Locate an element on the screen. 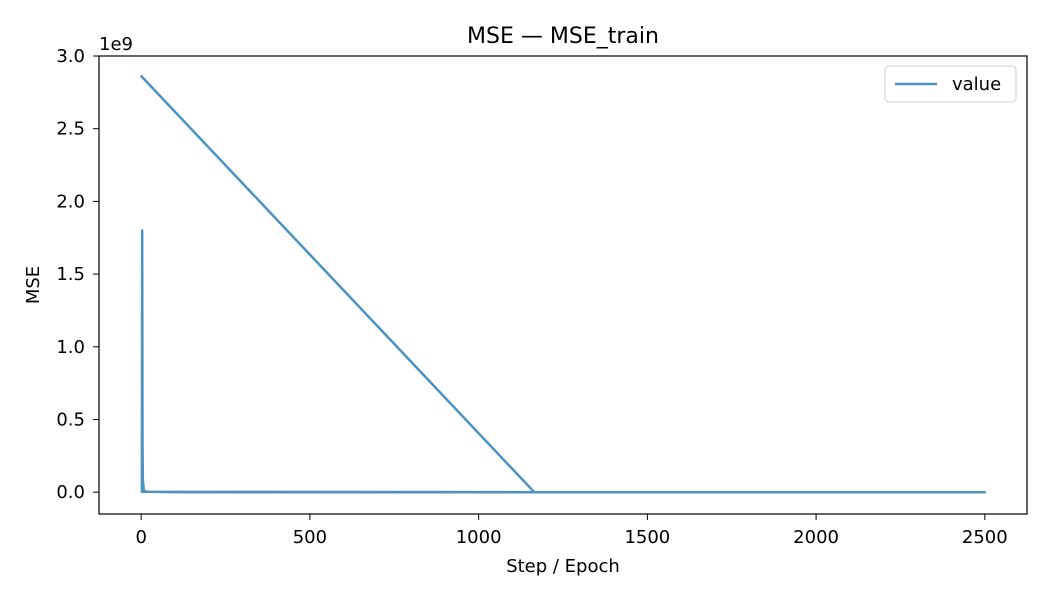 The height and width of the screenshot is (600, 1050). y-tick-label: 2.5 is located at coordinates (70, 129).